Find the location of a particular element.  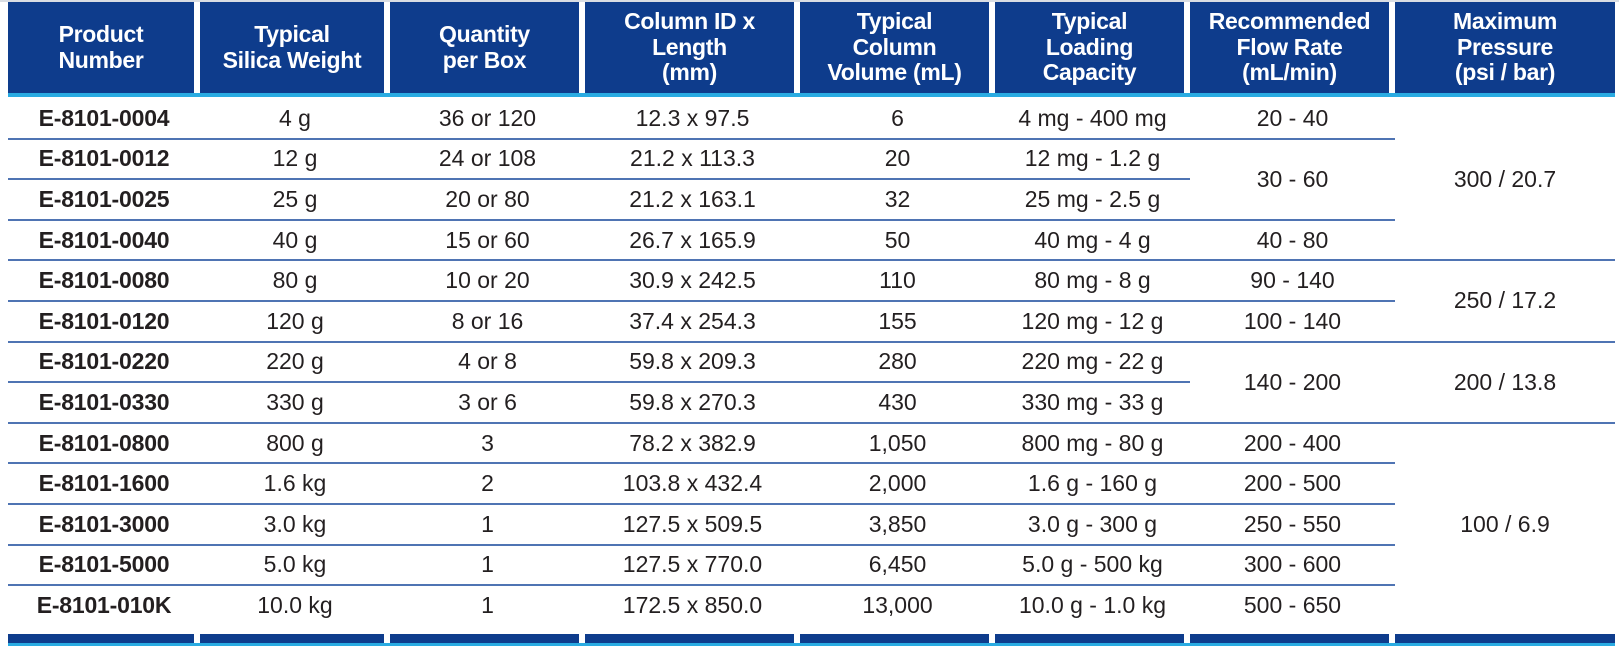

cell-silica-weight: 25 g is located at coordinates (295, 200).